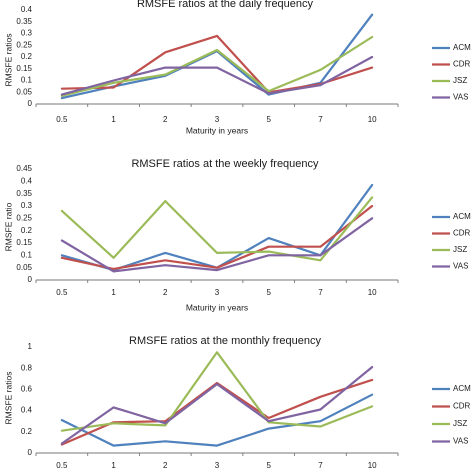  What do you see at coordinates (8, 60) in the screenshot?
I see `y-axis-label: RMSFE ratios` at bounding box center [8, 60].